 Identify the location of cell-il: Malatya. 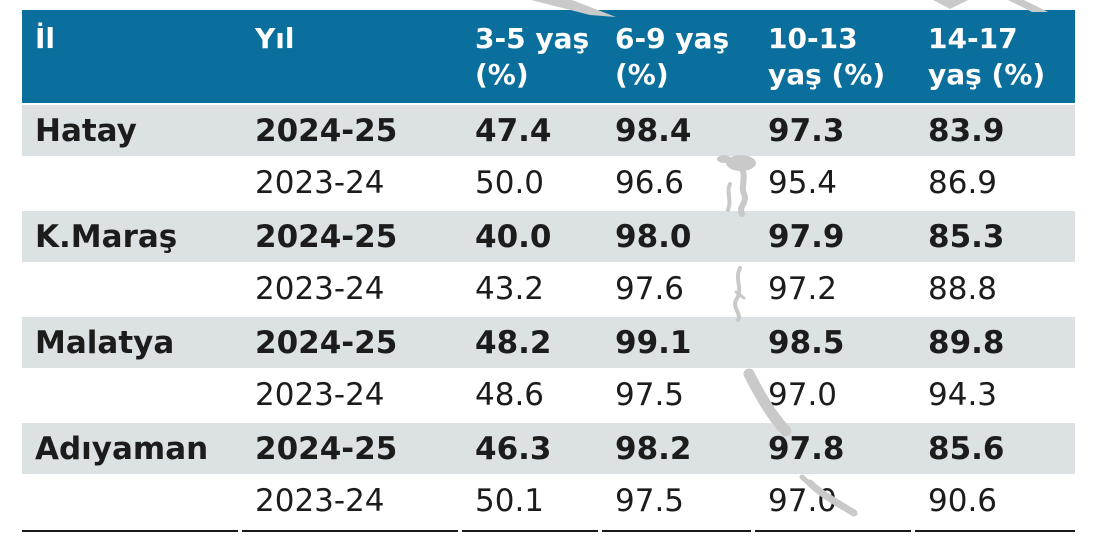
(105, 342).